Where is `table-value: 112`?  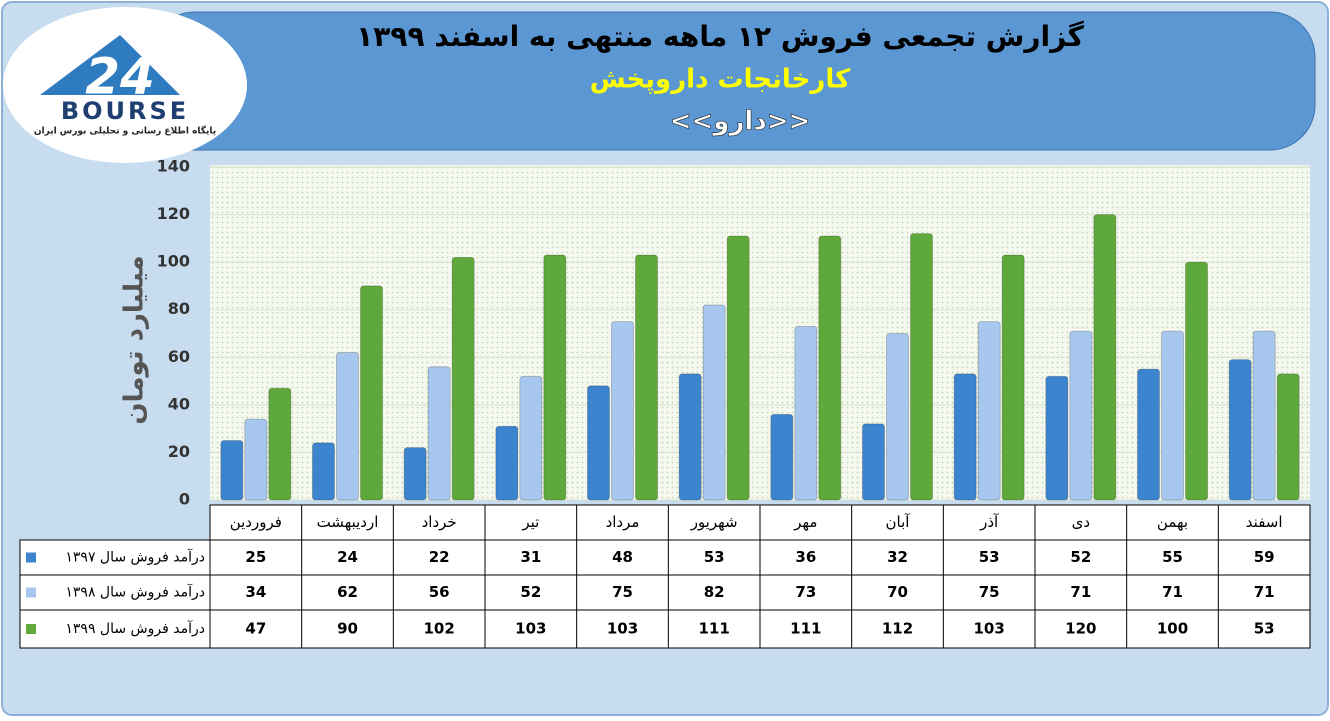
table-value: 112 is located at coordinates (897, 629).